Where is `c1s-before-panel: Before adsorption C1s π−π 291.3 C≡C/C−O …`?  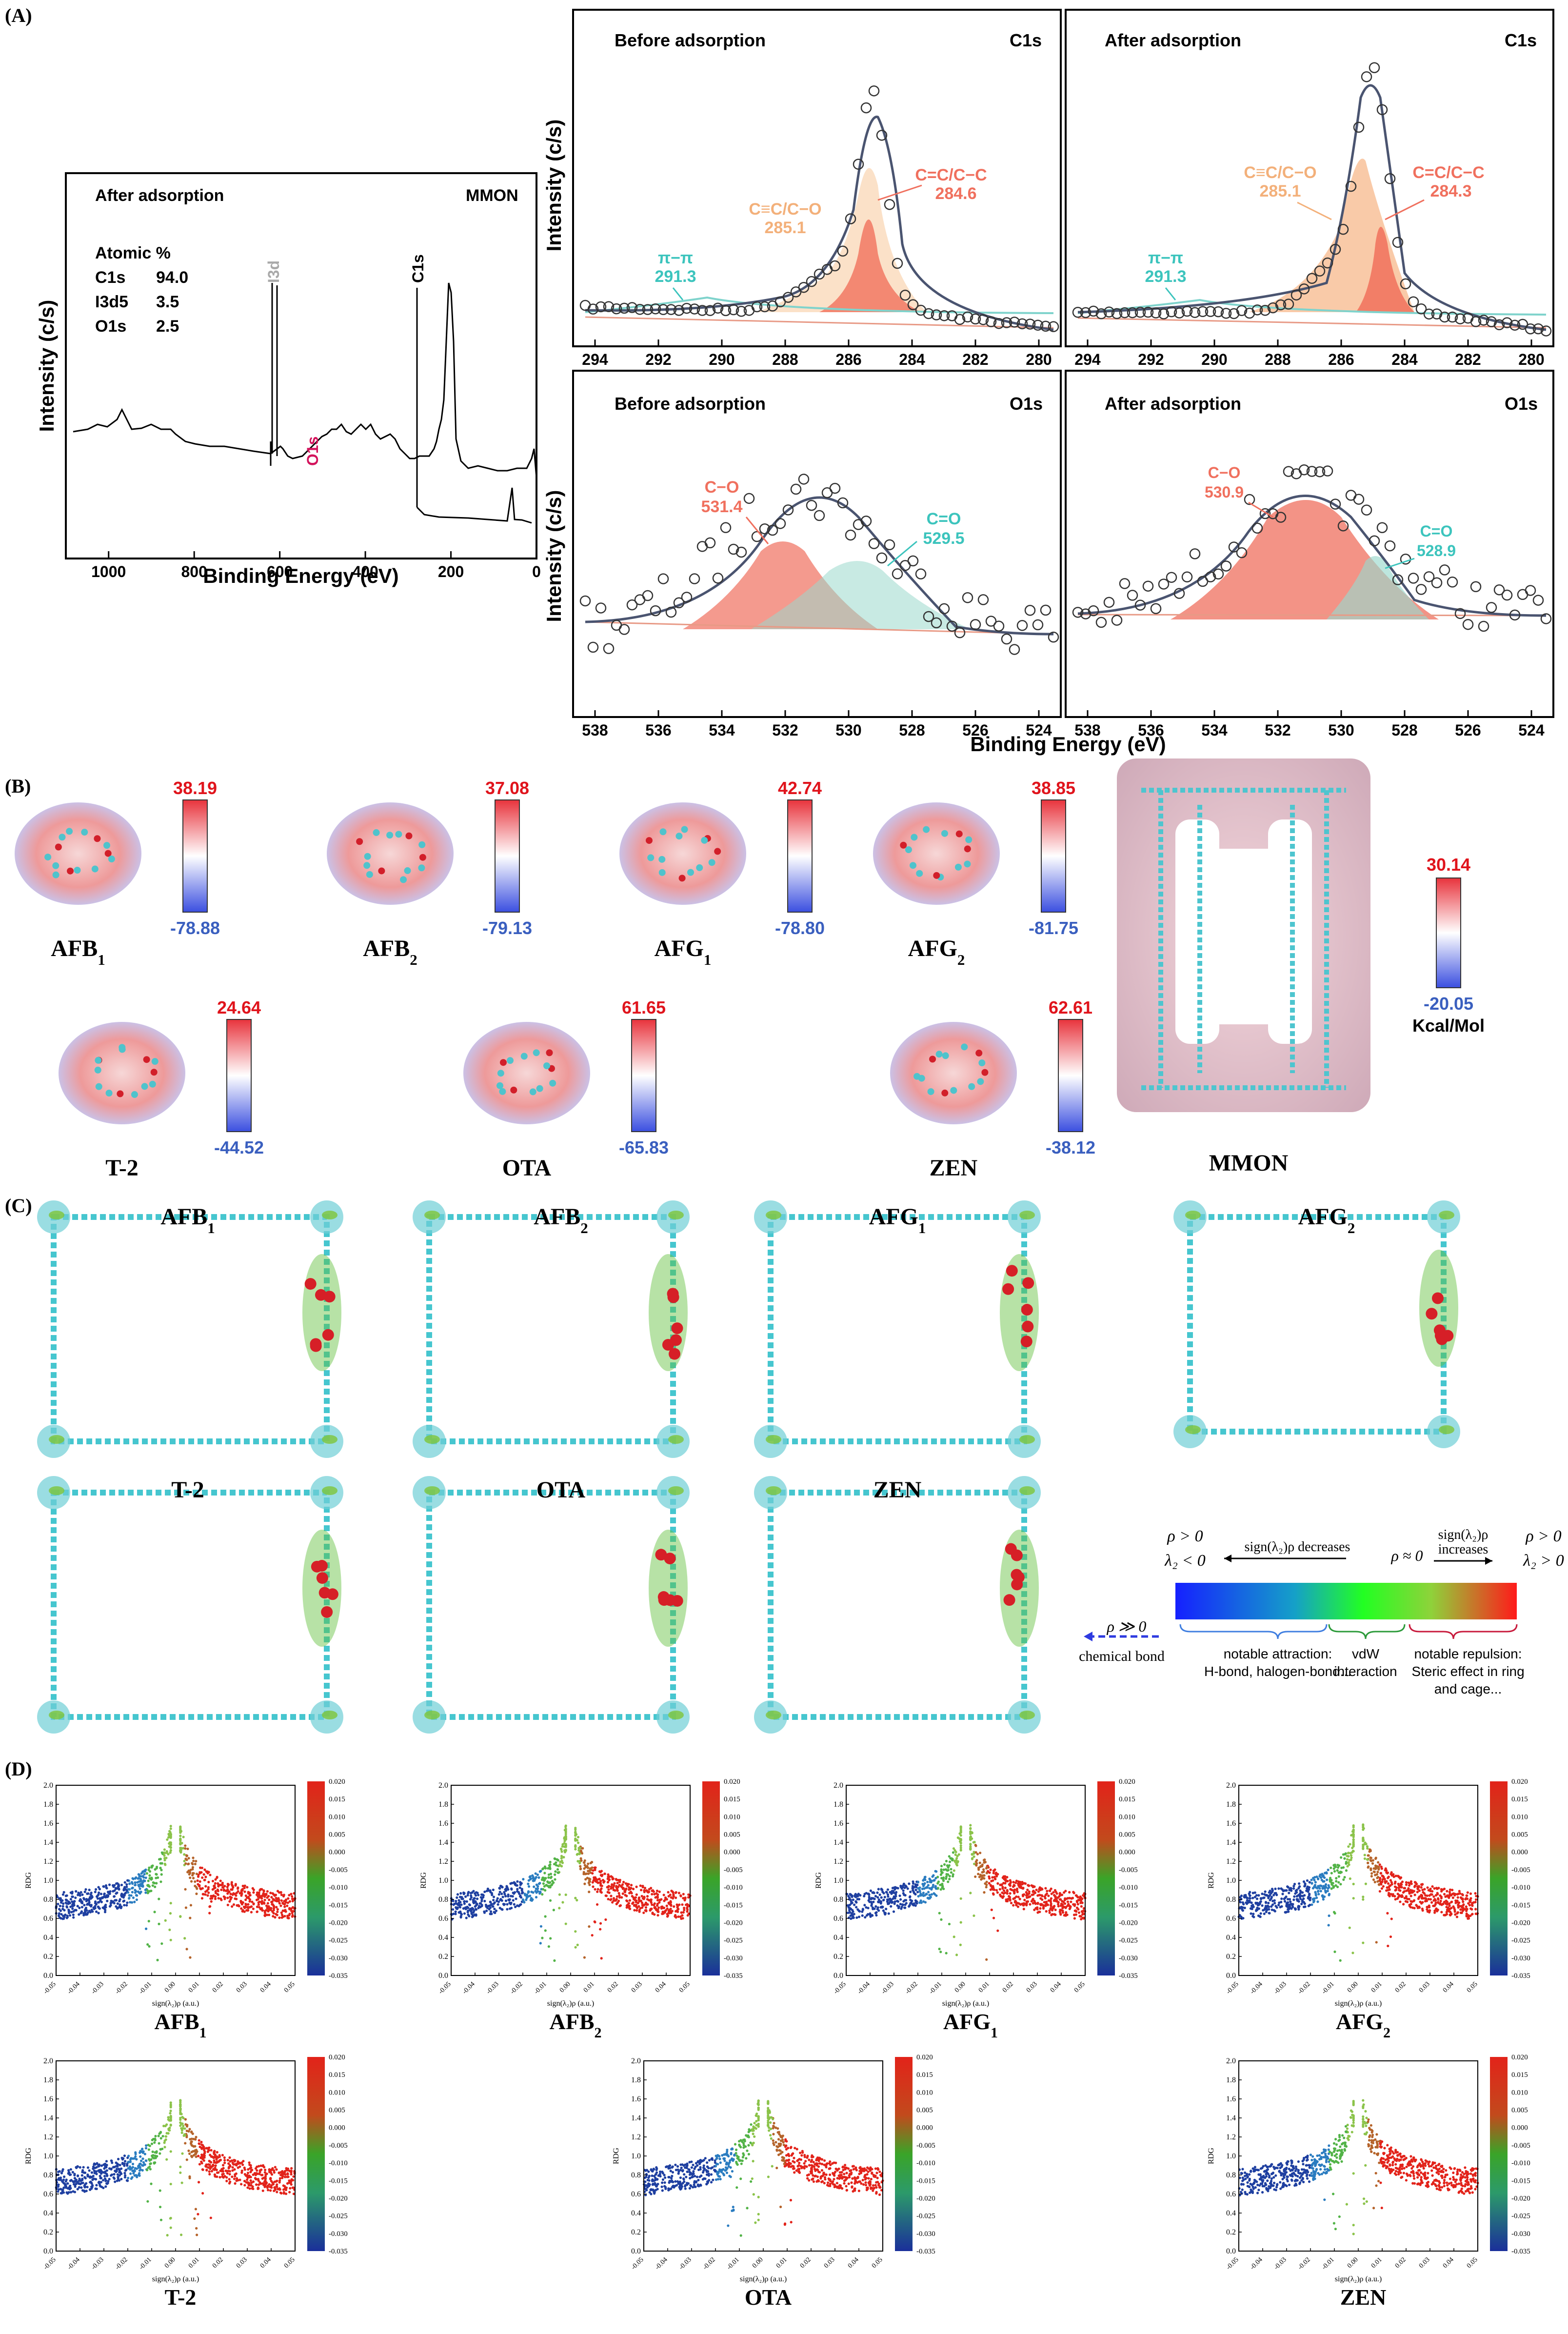 c1s-before-panel: Before adsorption C1s π−π 291.3 C≡C/C−O … is located at coordinates (817, 189).